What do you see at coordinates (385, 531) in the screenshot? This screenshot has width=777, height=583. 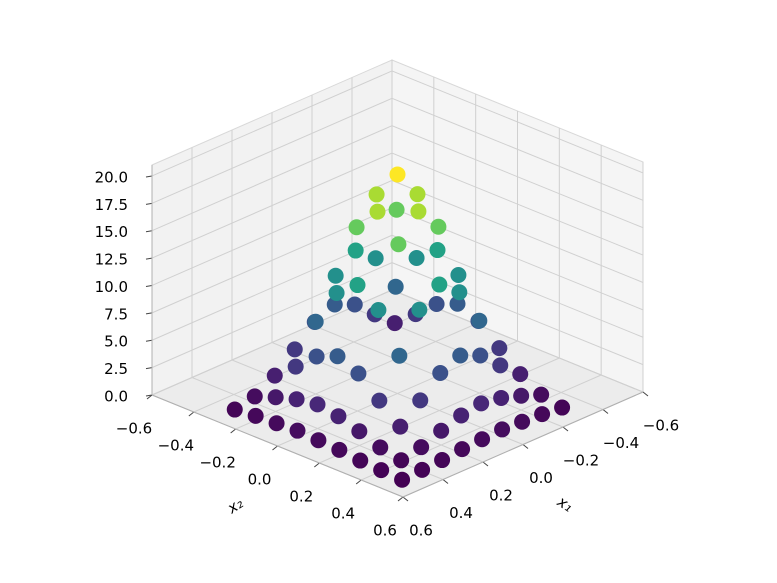 I see `y-tick-label: 0.6` at bounding box center [385, 531].